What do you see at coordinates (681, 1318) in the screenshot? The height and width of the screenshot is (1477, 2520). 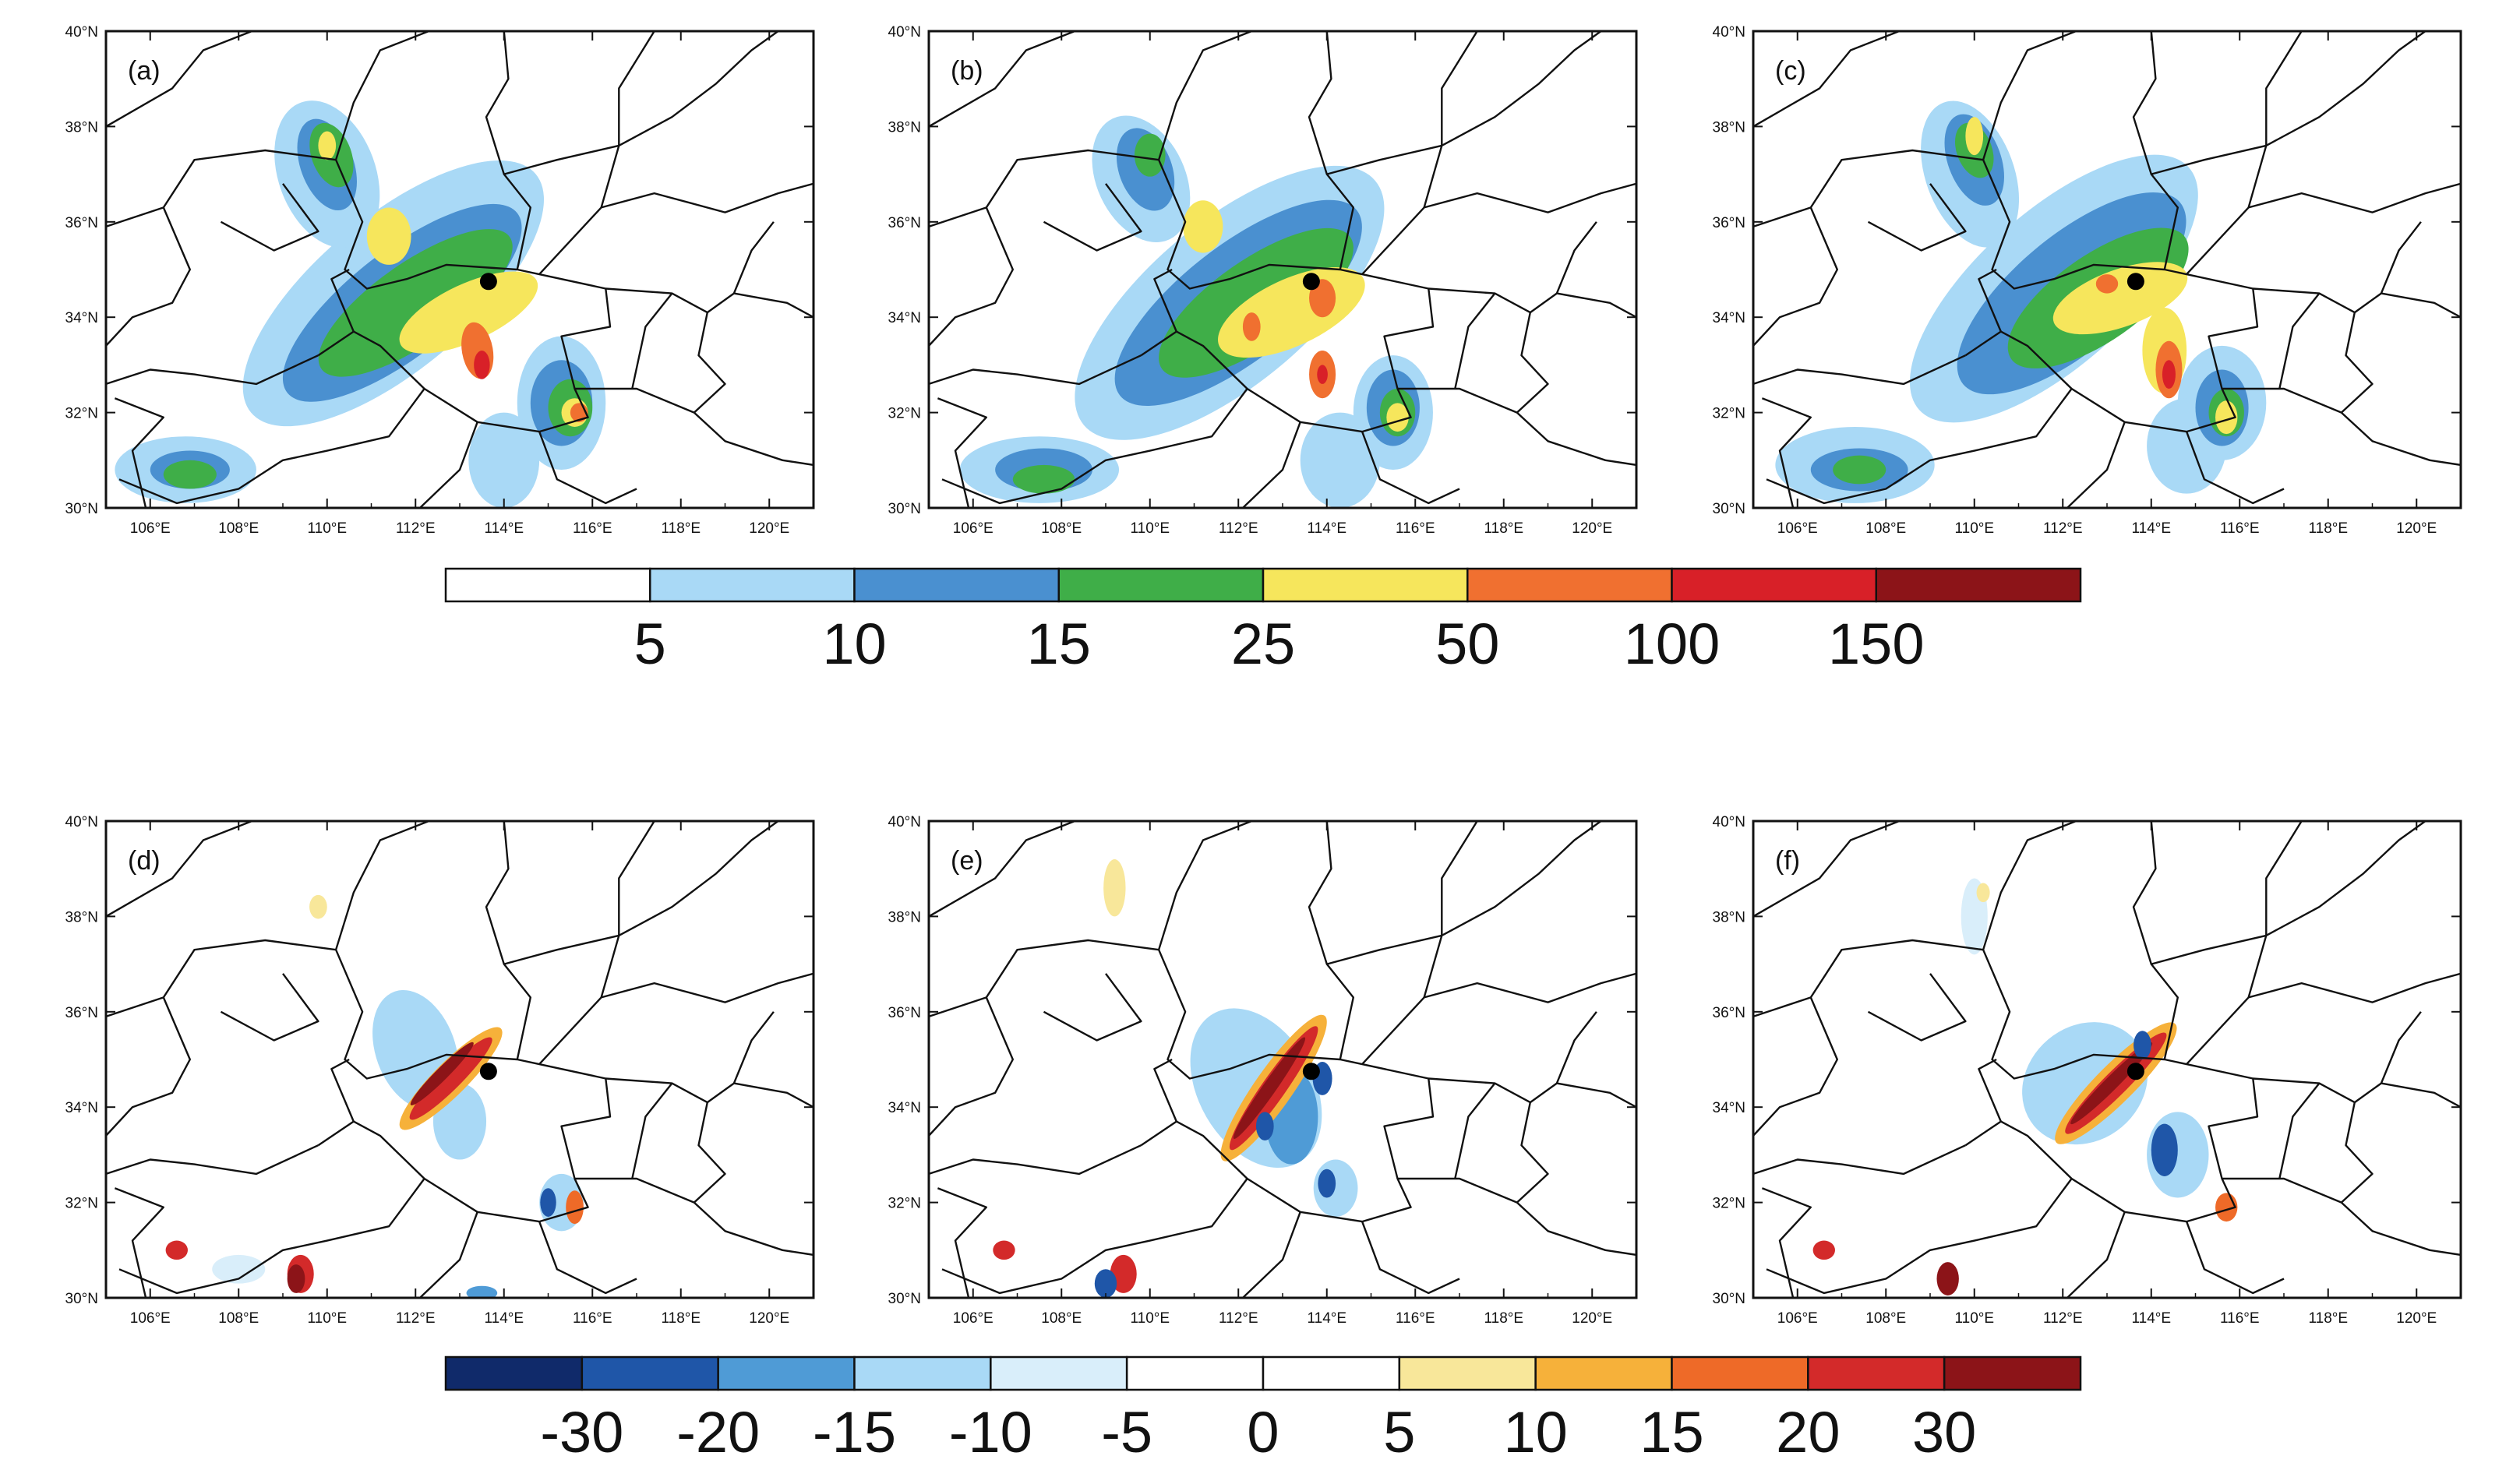 I see `x-tick-label: 118°E` at bounding box center [681, 1318].